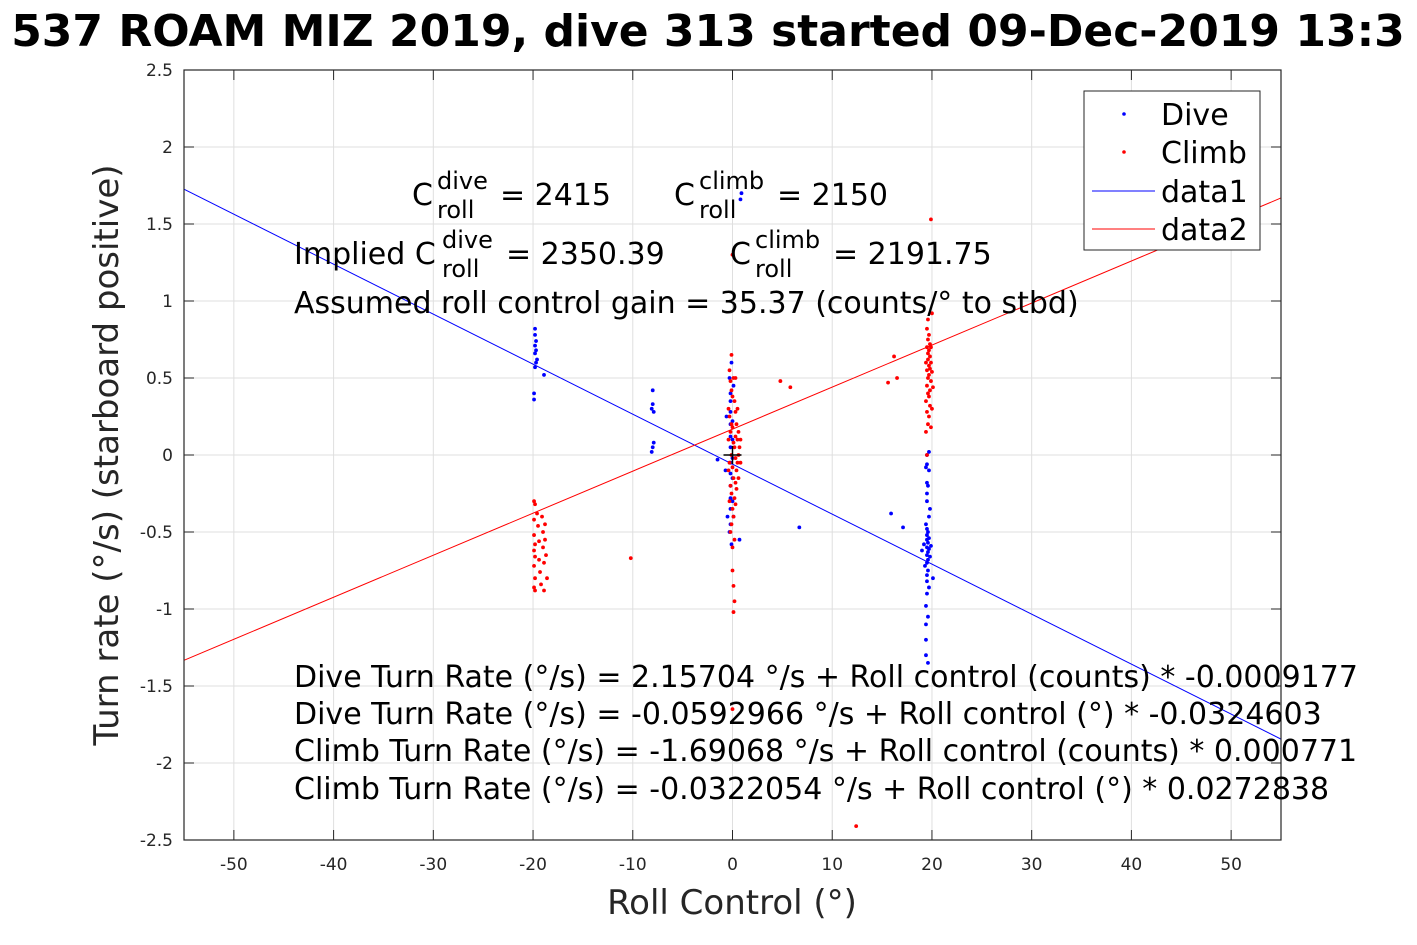 This screenshot has height=945, width=1417. What do you see at coordinates (164, 764) in the screenshot?
I see `y-tick-label: -2` at bounding box center [164, 764].